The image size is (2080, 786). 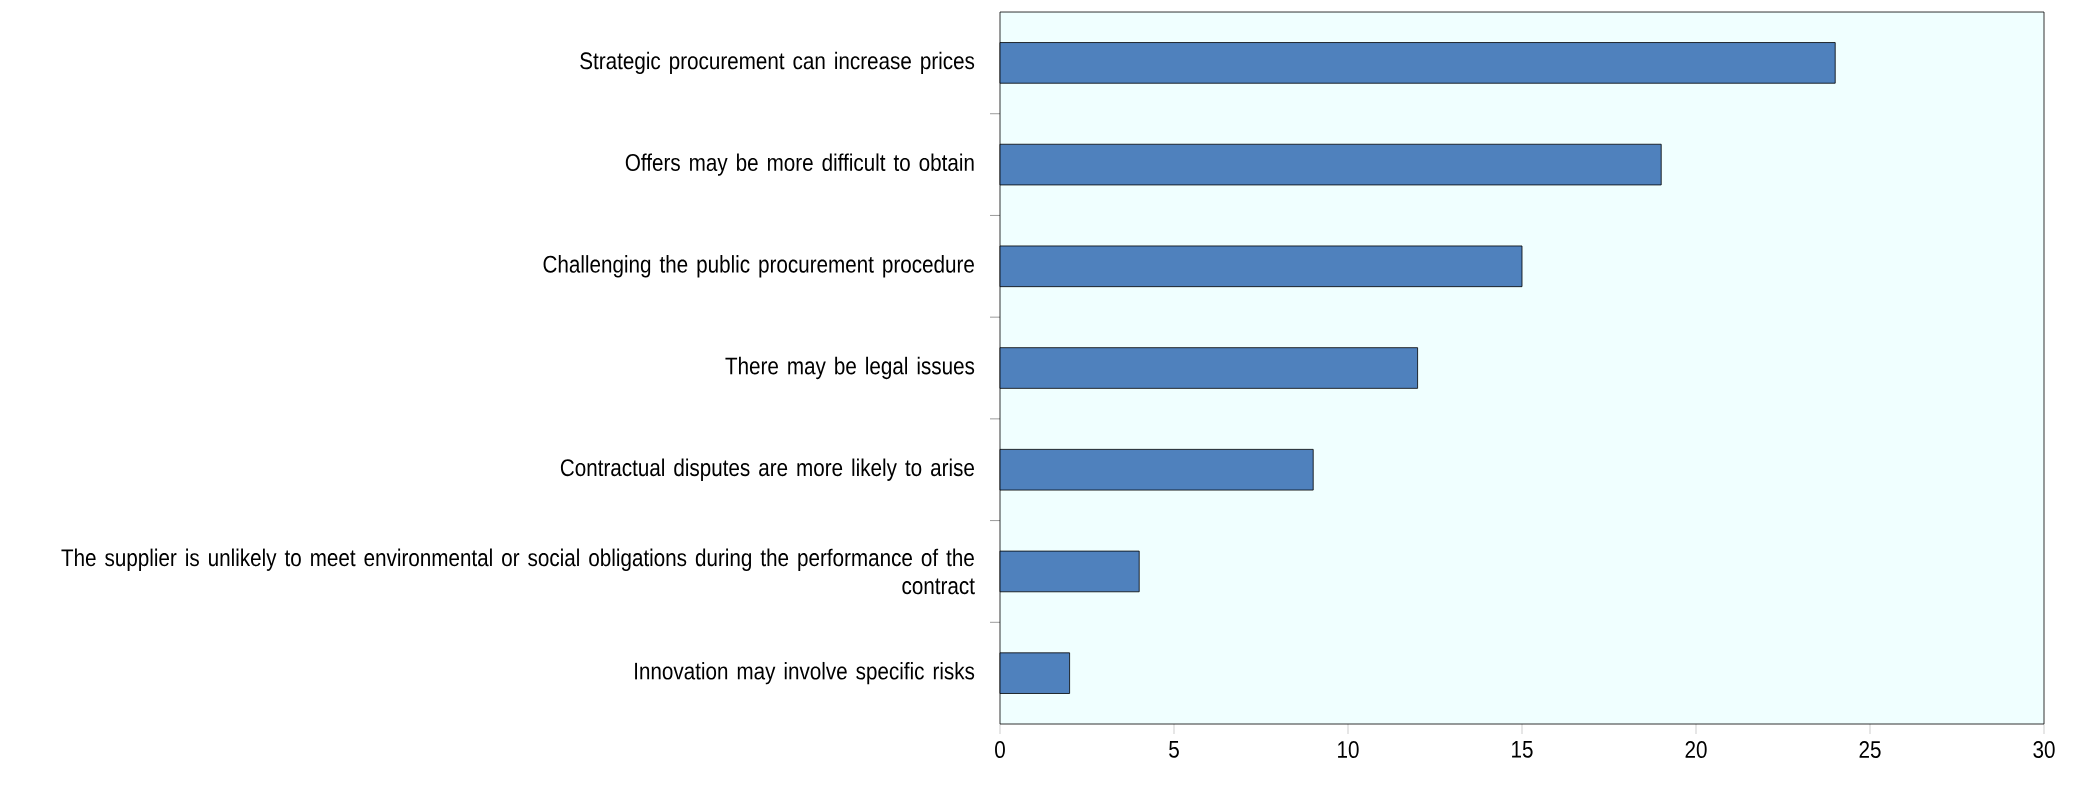 I want to click on y-tick-label: The supplier is unlikely to meet environmental or social obligations during the performance of the contract, so click(x=518, y=571).